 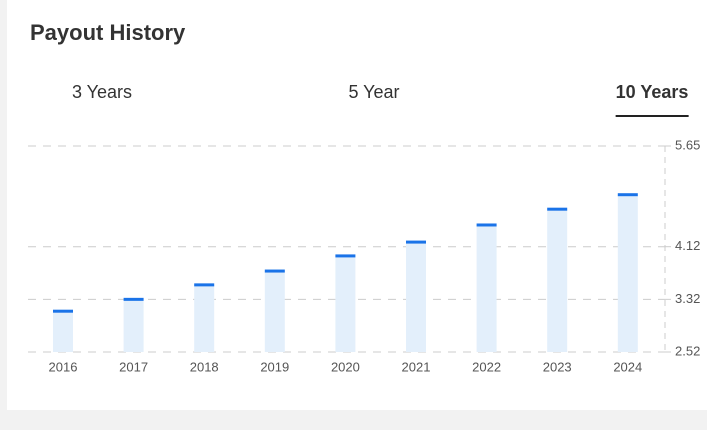 What do you see at coordinates (63, 366) in the screenshot?
I see `x-tick-label: 2016` at bounding box center [63, 366].